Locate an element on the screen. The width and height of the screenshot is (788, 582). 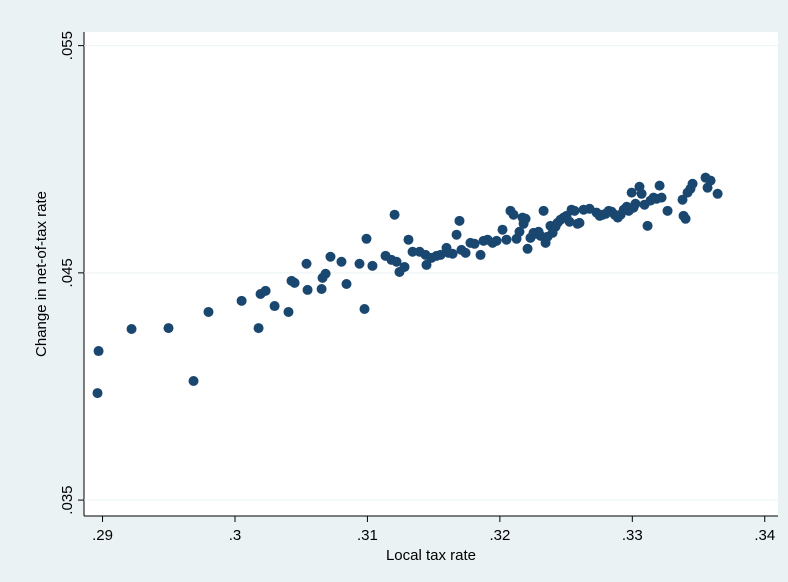
x-axis-title: Local tax rate is located at coordinates (431, 555).